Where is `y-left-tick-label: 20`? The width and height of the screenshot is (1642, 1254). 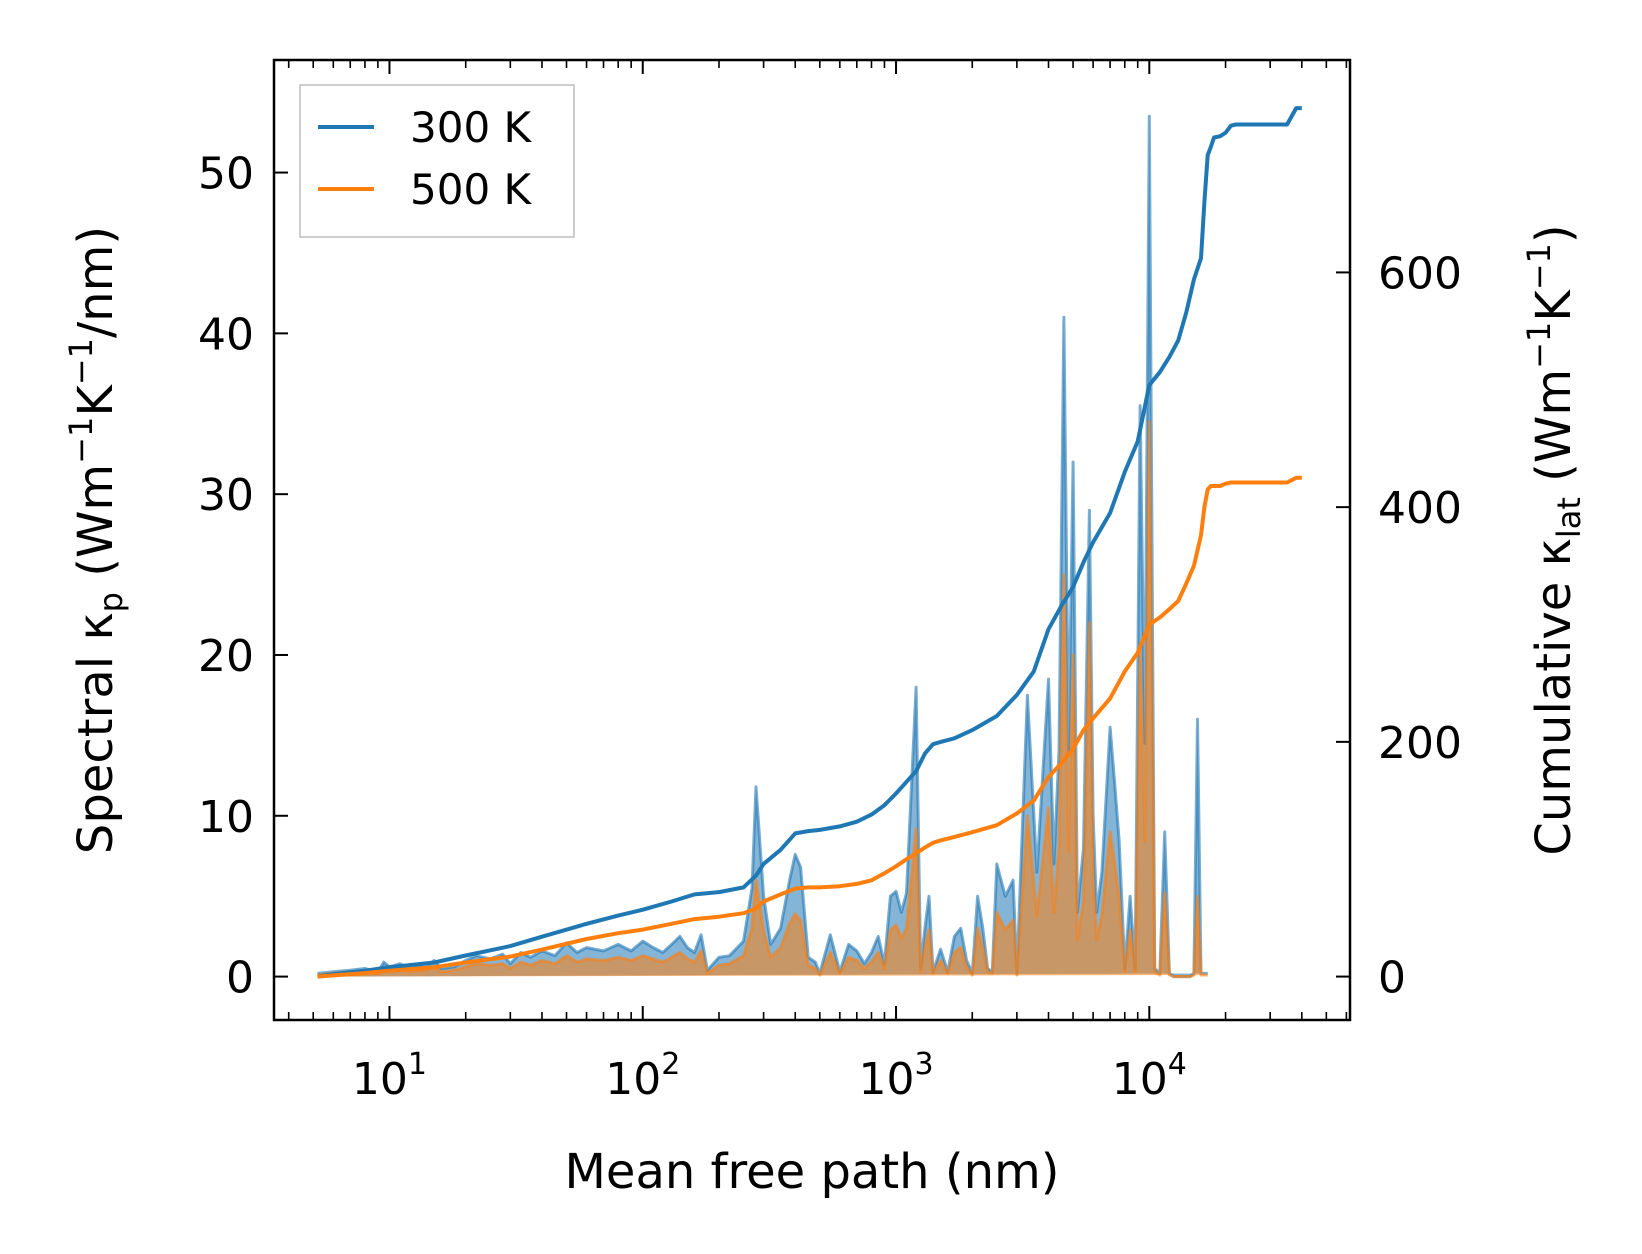
y-left-tick-label: 20 is located at coordinates (226, 656).